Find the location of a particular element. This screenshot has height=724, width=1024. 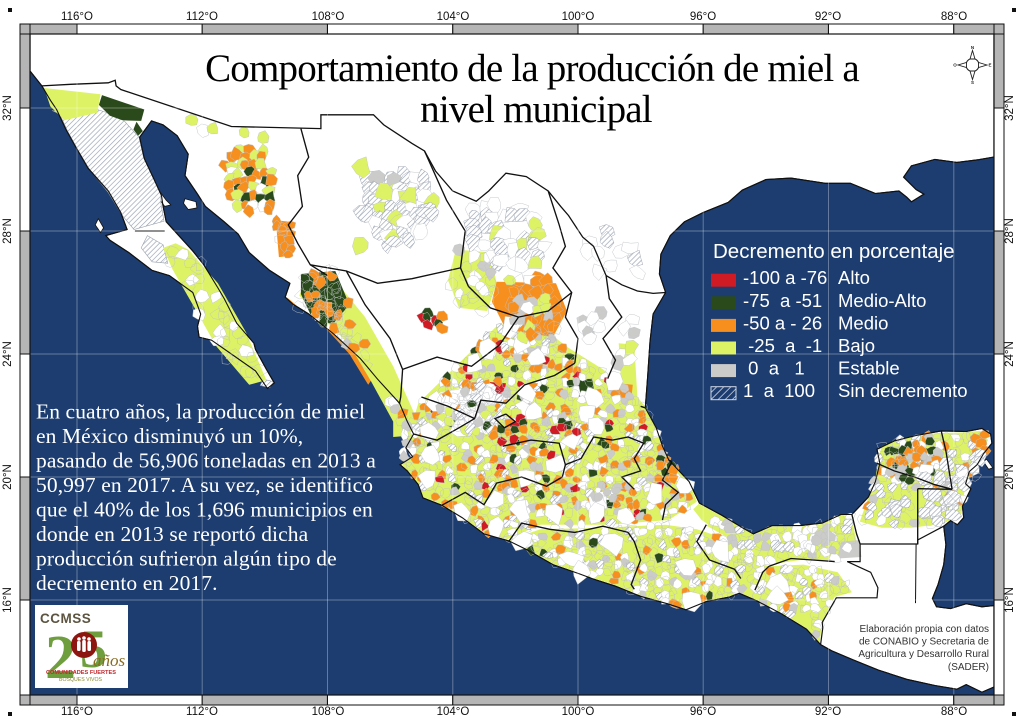

svg-text: BOSQUES VIVOS is located at coordinates (80, 680).